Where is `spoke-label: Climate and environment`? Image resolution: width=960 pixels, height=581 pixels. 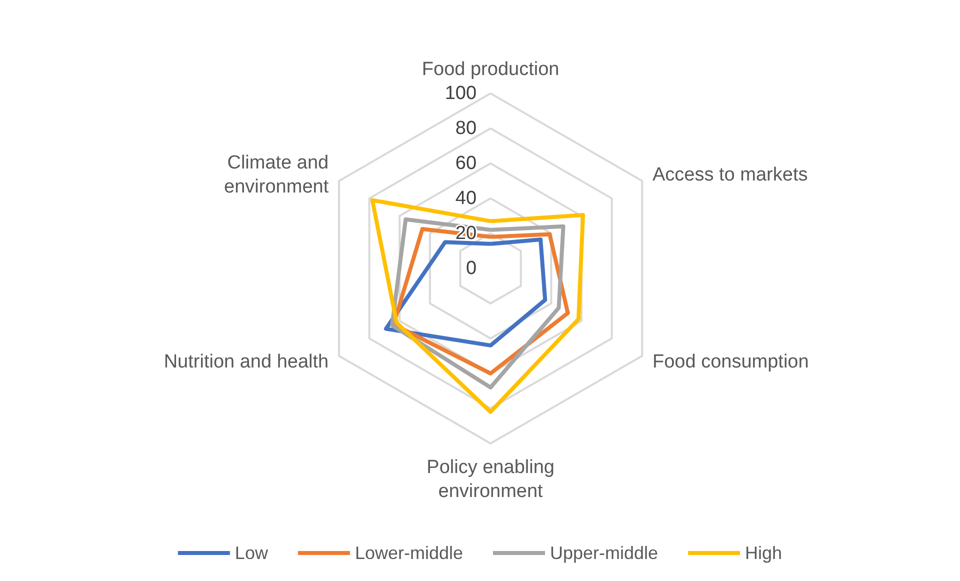 spoke-label: Climate and environment is located at coordinates (277, 175).